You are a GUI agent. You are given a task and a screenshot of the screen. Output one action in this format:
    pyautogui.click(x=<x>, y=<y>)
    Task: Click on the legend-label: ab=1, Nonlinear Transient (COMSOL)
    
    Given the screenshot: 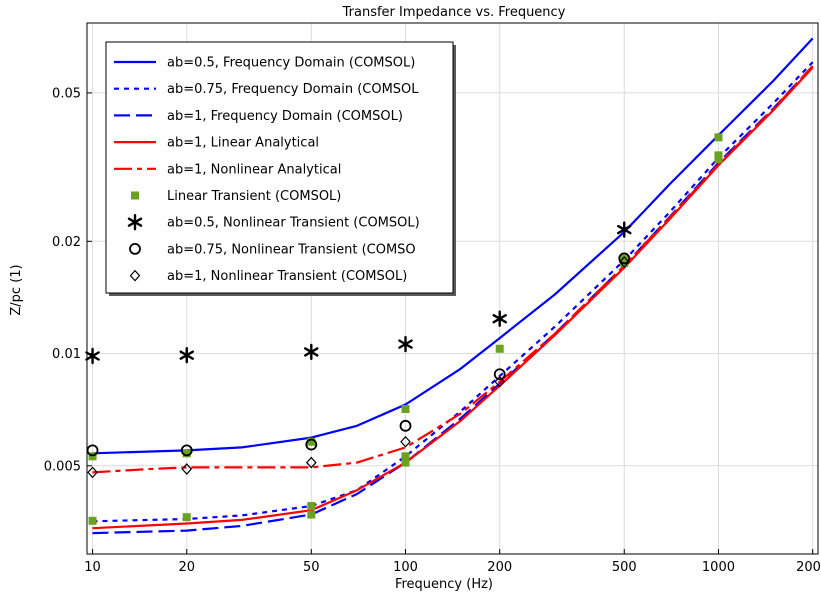 What is the action you would take?
    pyautogui.click(x=287, y=276)
    